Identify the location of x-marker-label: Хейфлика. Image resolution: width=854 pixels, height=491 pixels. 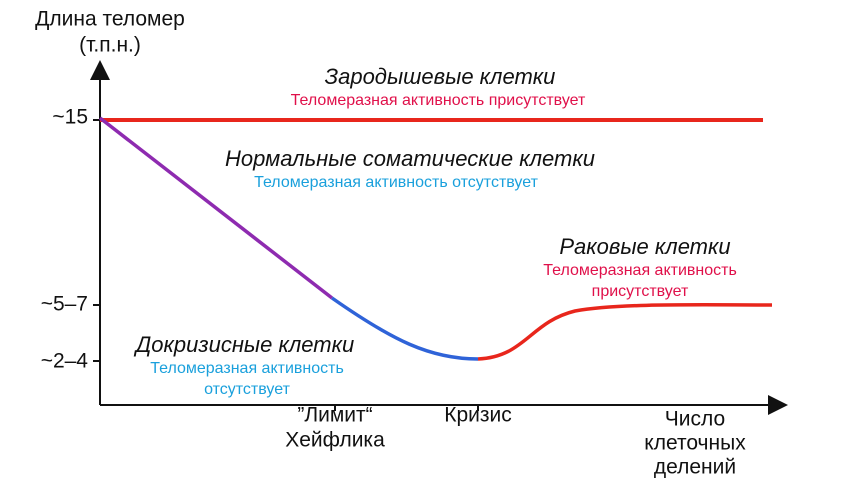
(335, 440).